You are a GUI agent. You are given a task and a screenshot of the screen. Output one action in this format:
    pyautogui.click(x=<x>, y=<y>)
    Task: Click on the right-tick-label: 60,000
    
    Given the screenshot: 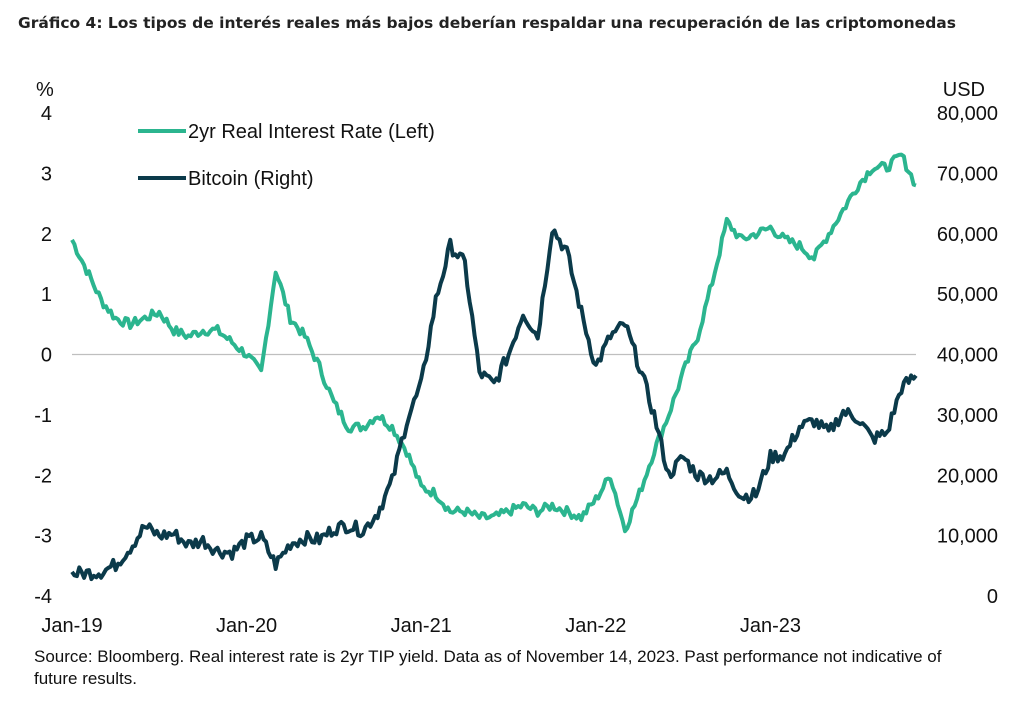 What is the action you would take?
    pyautogui.click(x=967, y=235)
    